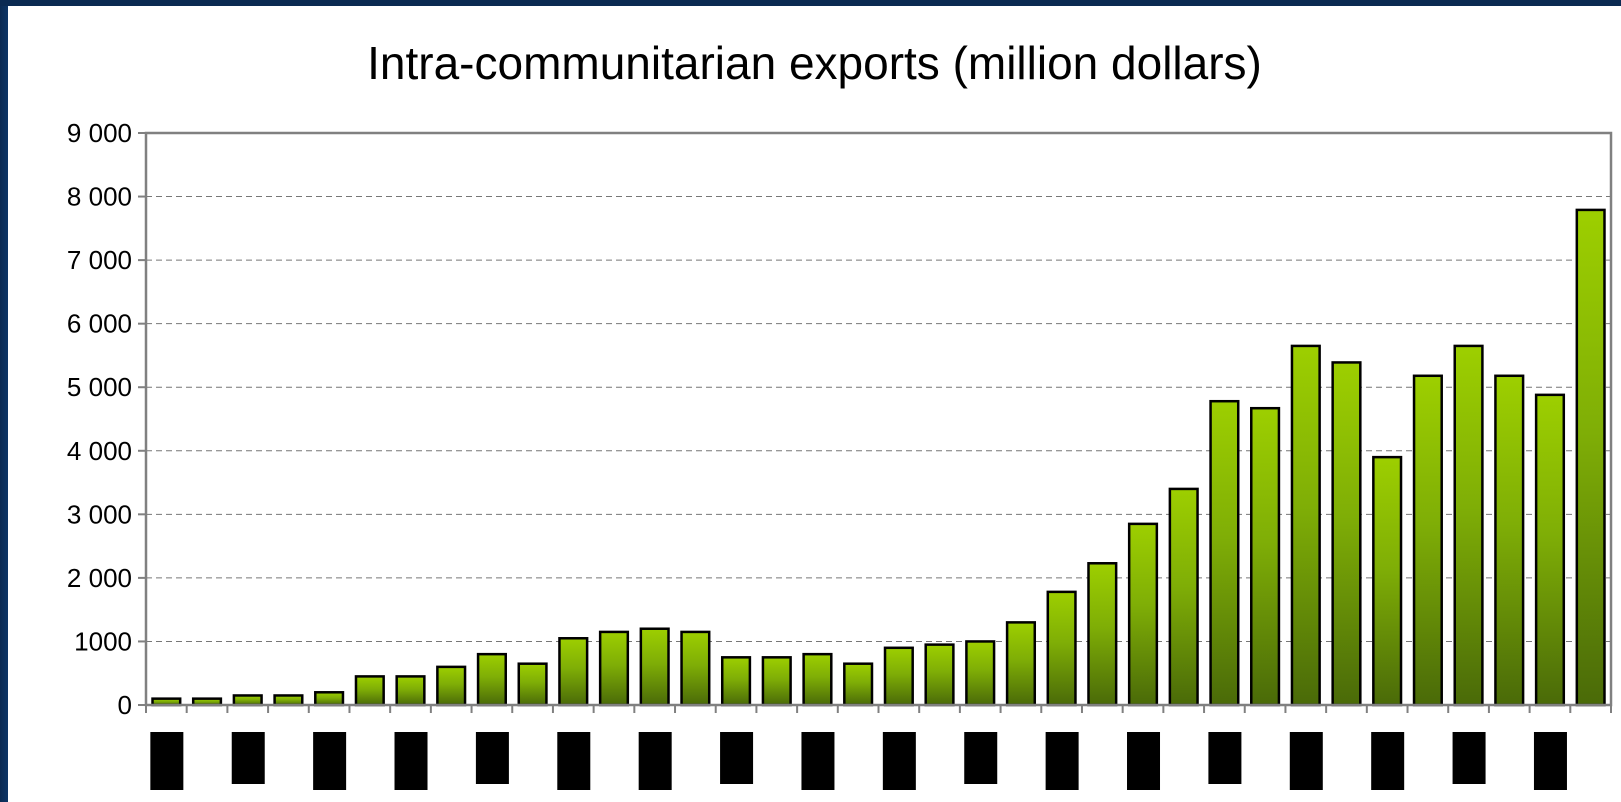  I want to click on y-tick-label: 8 000, so click(99, 197).